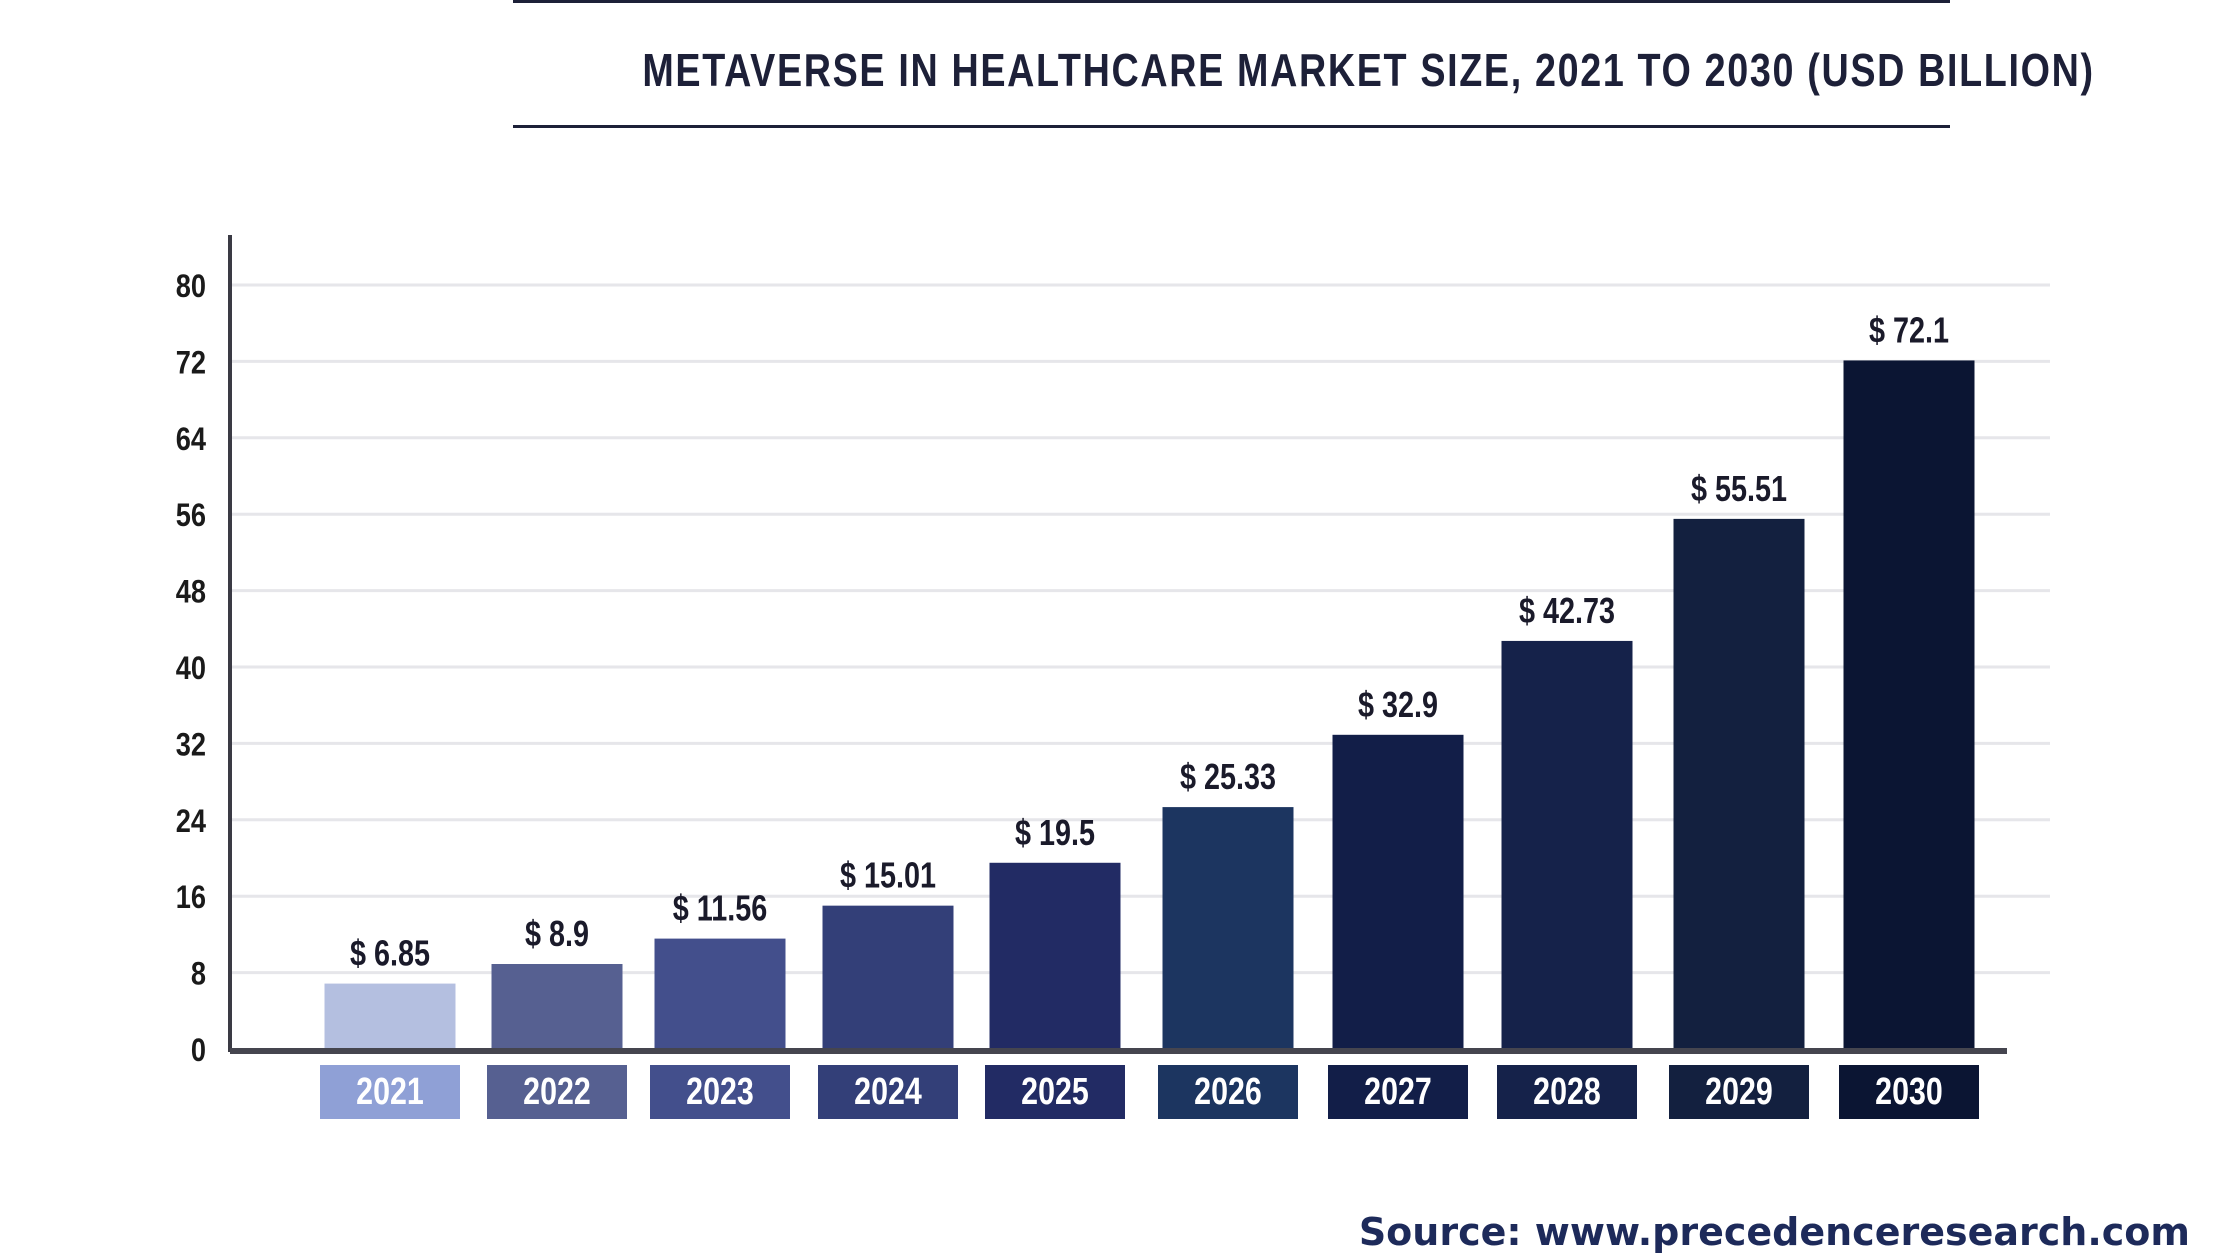  I want to click on data-label: $ 25.33, so click(1228, 776).